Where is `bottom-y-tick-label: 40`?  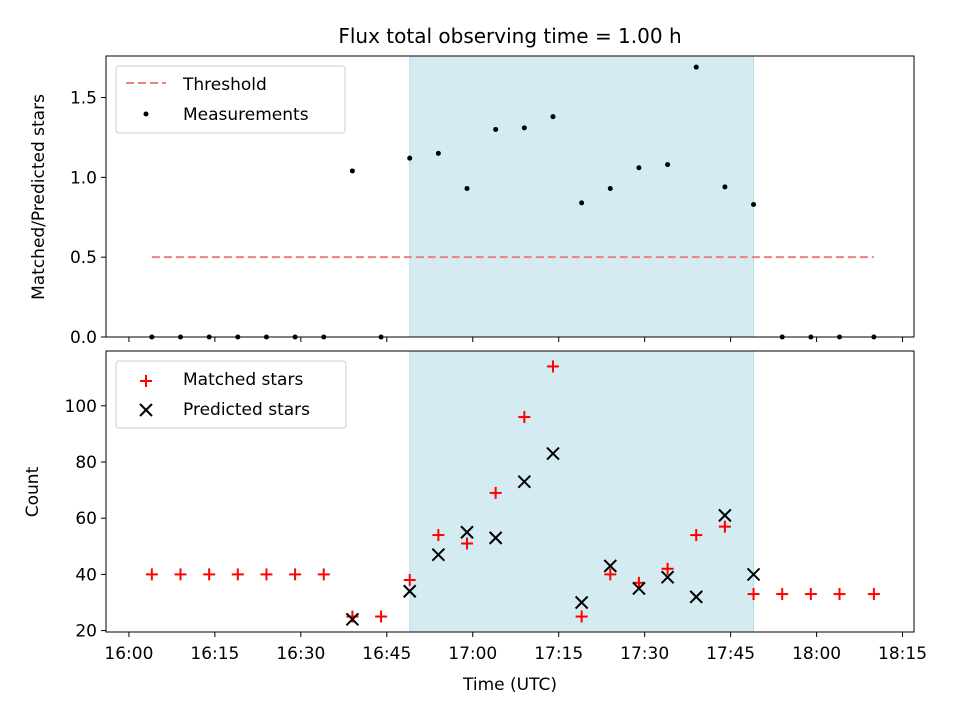
bottom-y-tick-label: 40 is located at coordinates (86, 575).